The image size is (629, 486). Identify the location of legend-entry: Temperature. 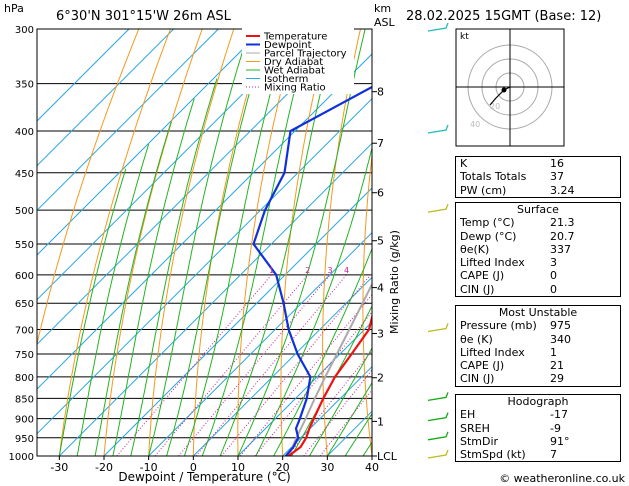
(295, 37).